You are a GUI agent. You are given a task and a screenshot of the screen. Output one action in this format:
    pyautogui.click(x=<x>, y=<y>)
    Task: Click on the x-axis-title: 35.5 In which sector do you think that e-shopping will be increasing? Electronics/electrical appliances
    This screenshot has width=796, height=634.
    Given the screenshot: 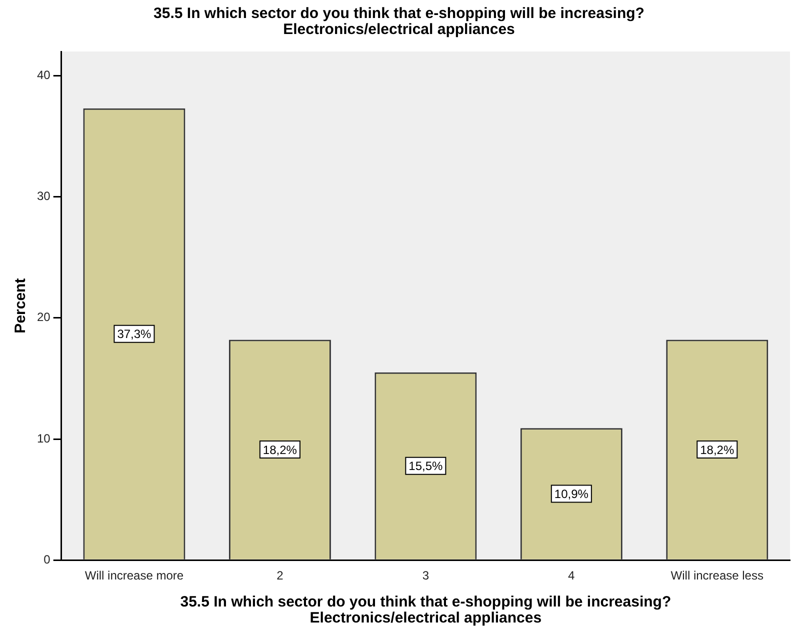 What is the action you would take?
    pyautogui.click(x=426, y=610)
    